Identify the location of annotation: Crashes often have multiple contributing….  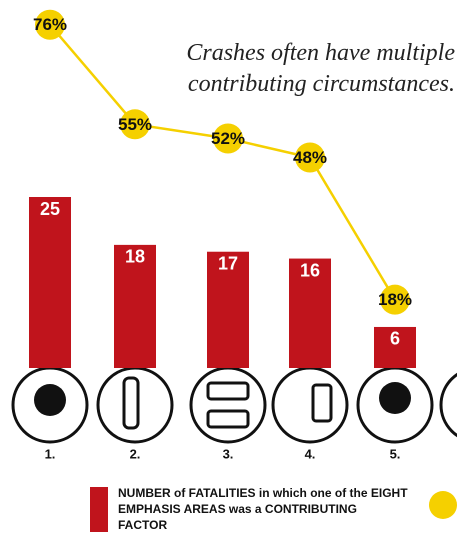
(320, 68).